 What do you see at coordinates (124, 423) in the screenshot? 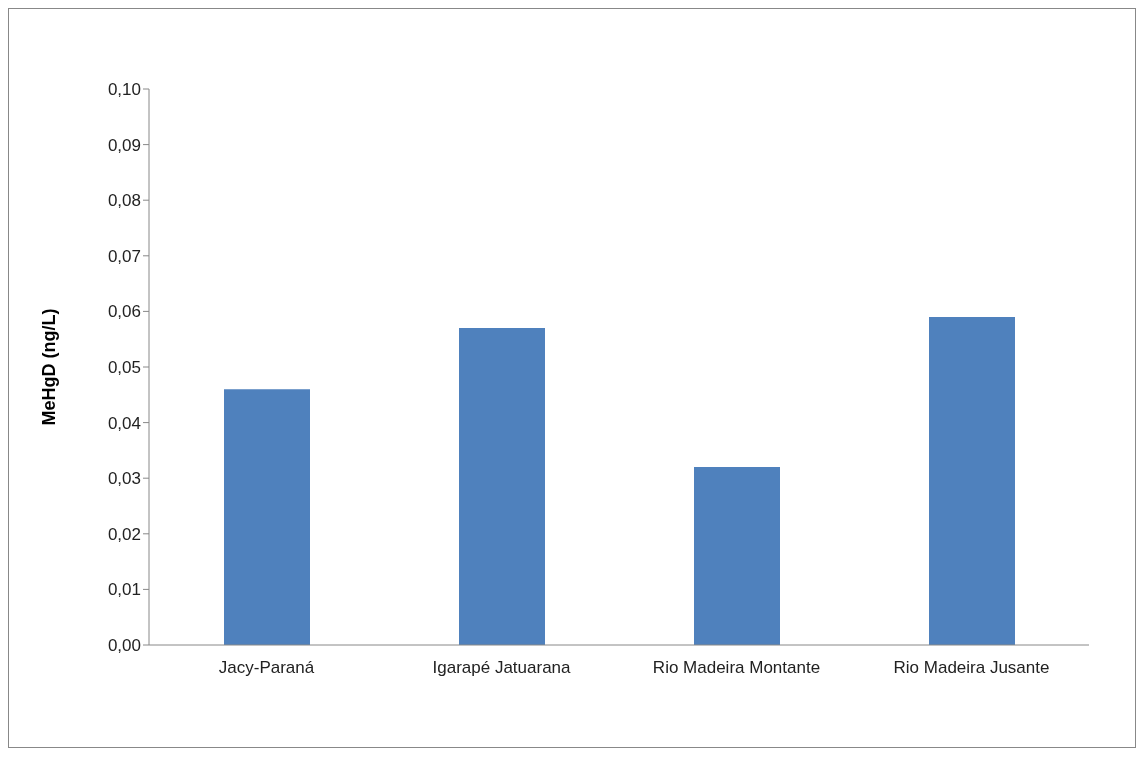
I see `y-tick-label: 0,04` at bounding box center [124, 423].